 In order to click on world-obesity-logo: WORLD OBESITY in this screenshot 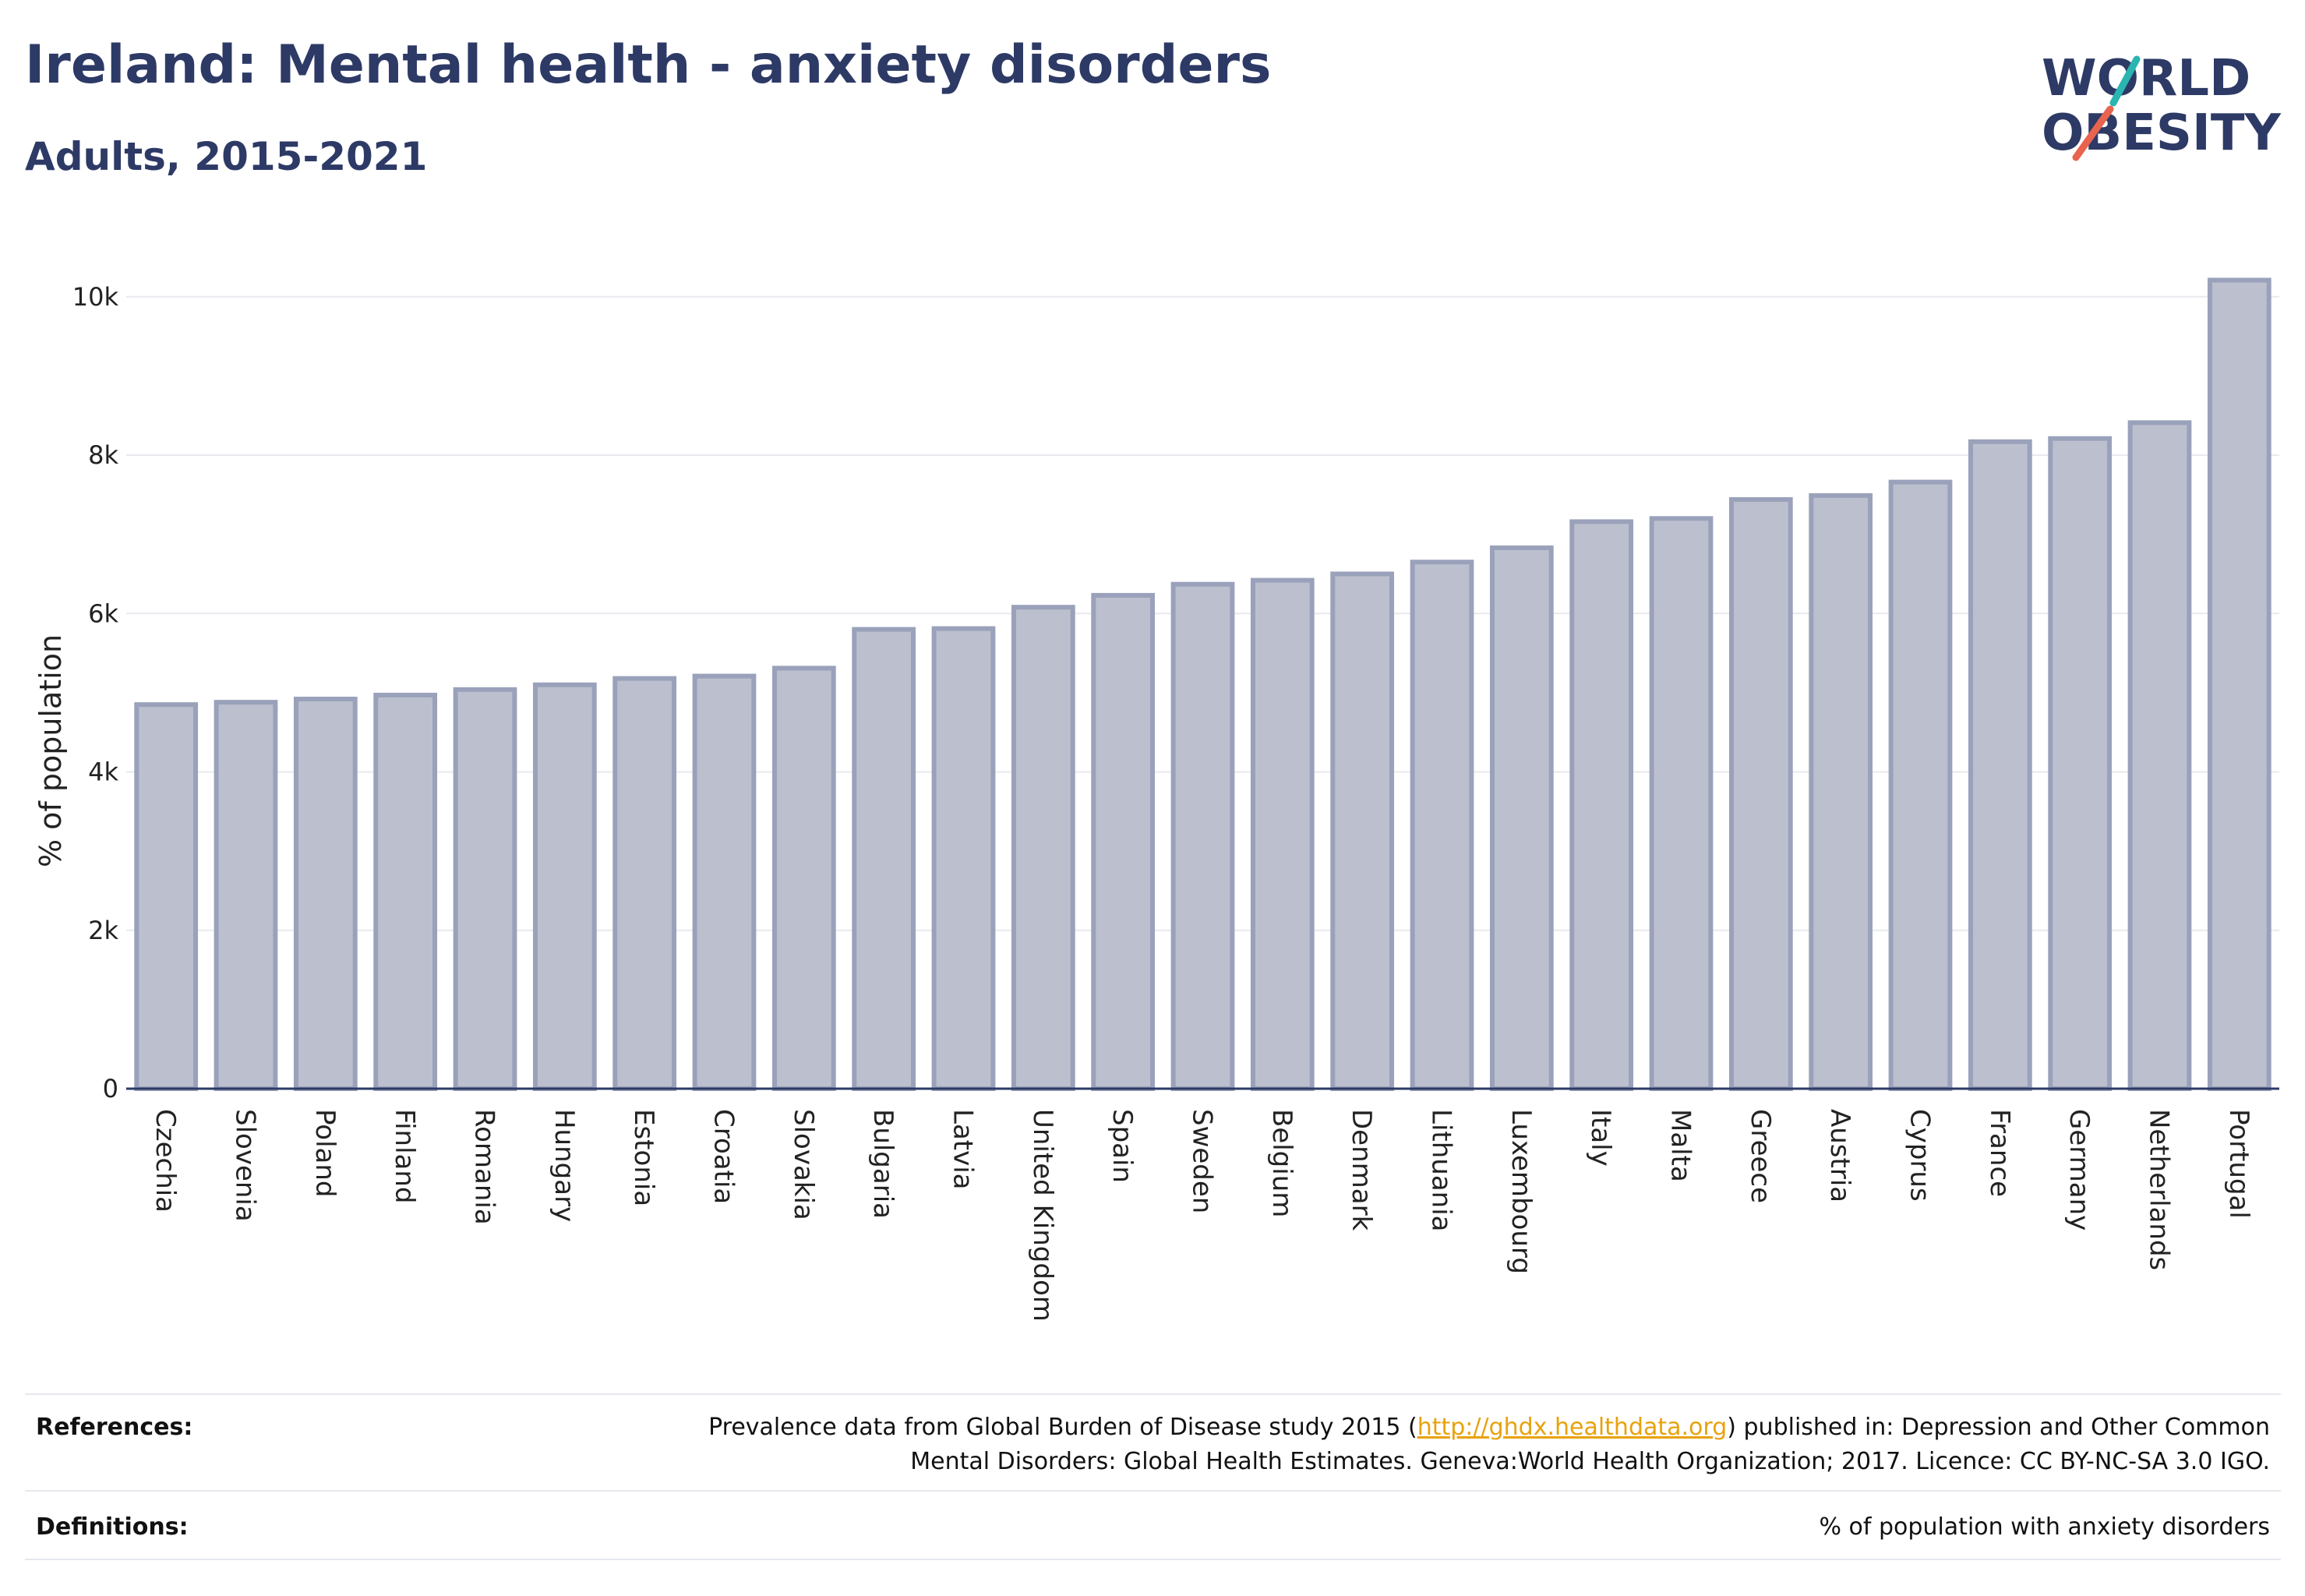, I will do `click(2161, 106)`.